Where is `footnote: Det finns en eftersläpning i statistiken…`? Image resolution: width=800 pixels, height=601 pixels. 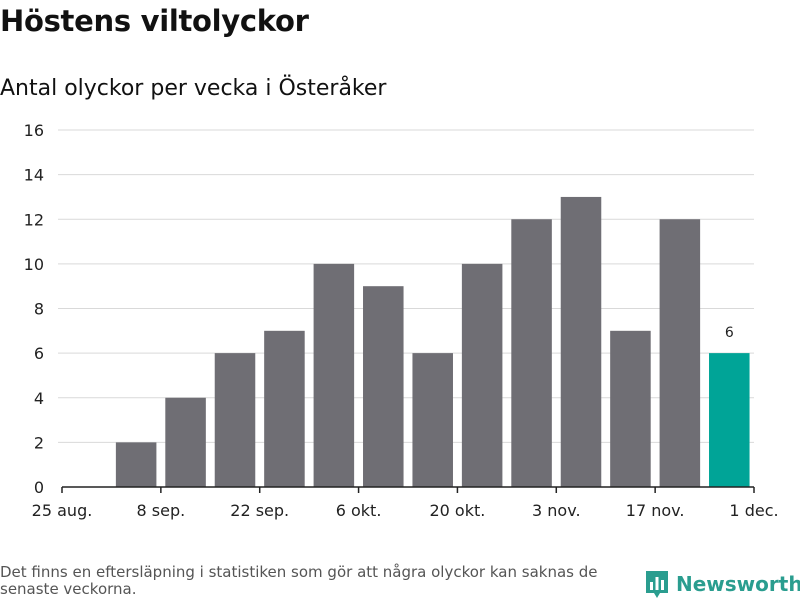
footnote: Det finns en eftersläpning i statistiken… is located at coordinates (299, 580).